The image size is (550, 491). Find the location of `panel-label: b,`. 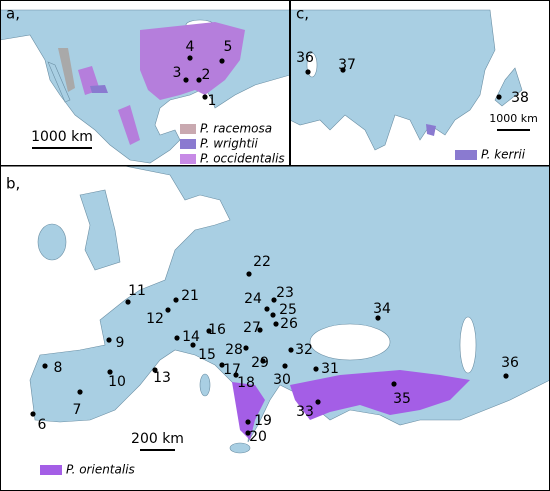

panel-label: b, is located at coordinates (13, 184).